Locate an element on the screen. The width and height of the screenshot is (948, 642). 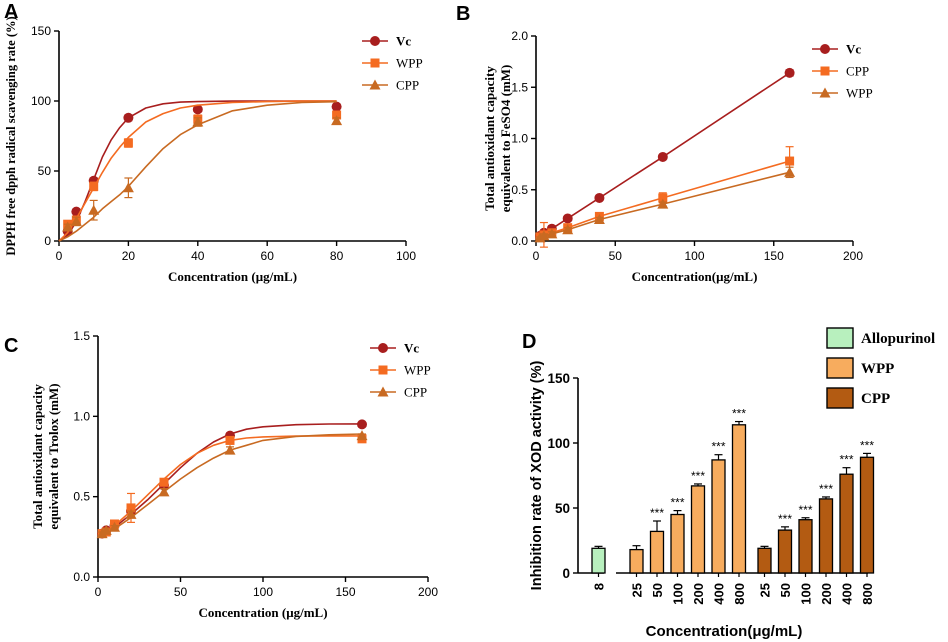
x-tick-label: 50 is located at coordinates (657, 590).